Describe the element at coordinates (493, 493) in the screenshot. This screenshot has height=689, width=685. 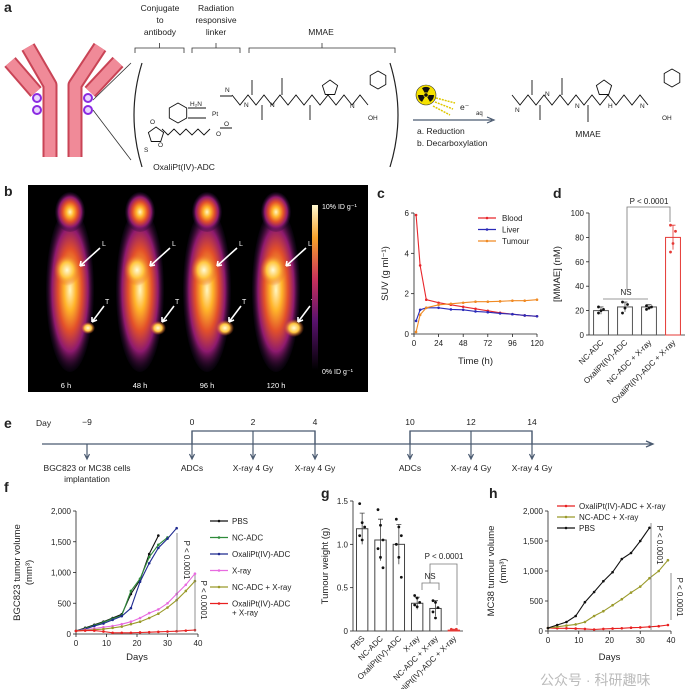
I see `panel-label: h` at that location.